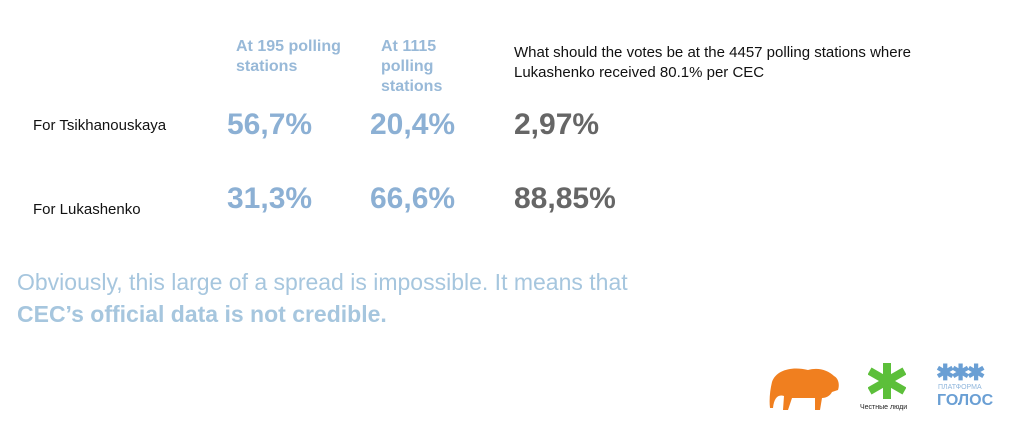 The image size is (1024, 435). Describe the element at coordinates (270, 124) in the screenshot. I see `value-tsikh-195: 56,7%` at that location.